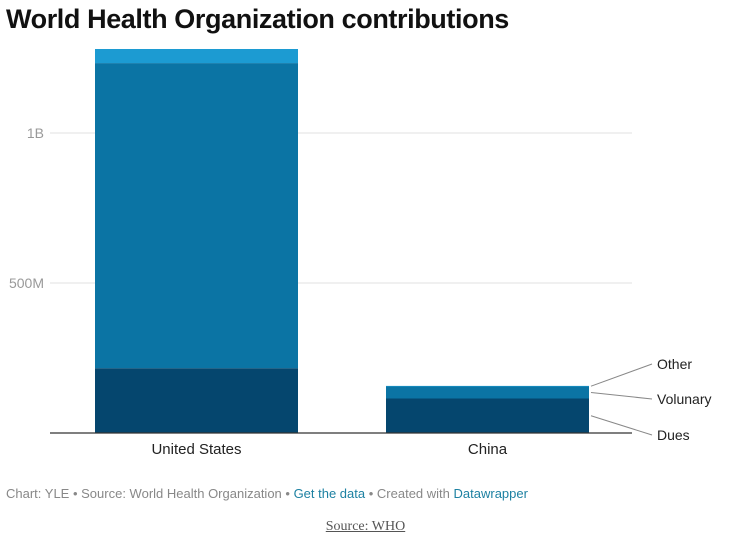 Image resolution: width=731 pixels, height=544 pixels. What do you see at coordinates (487, 386) in the screenshot?
I see `bar-other-china` at bounding box center [487, 386].